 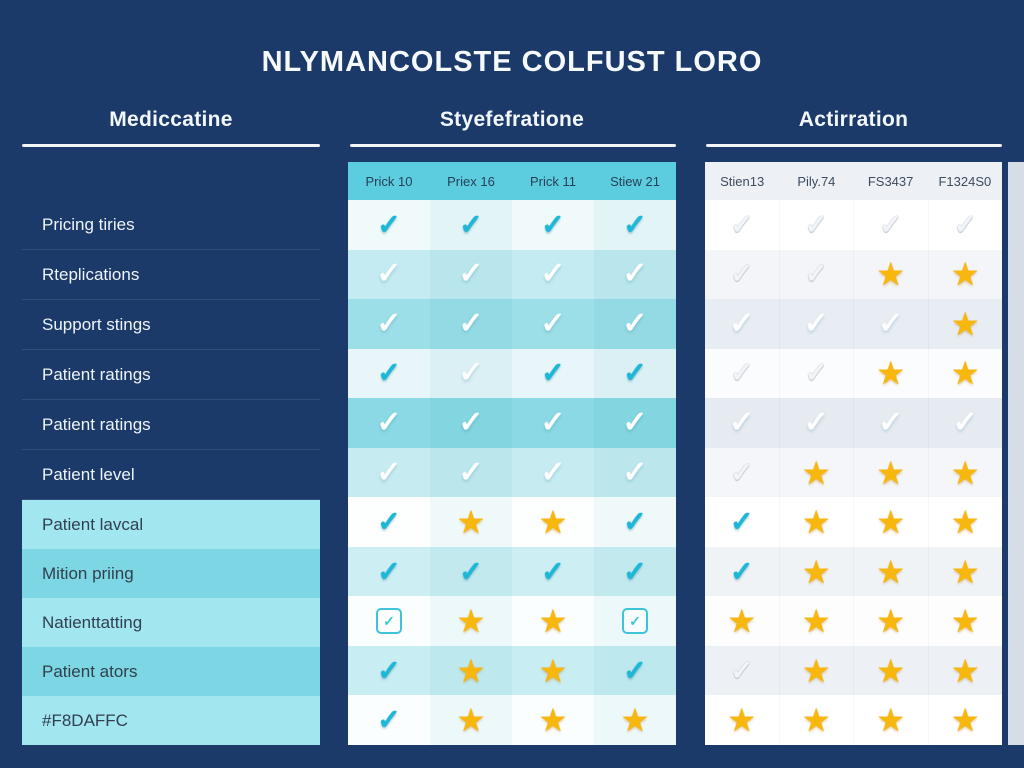 What do you see at coordinates (965, 181) in the screenshot?
I see `column-header: F1324S0` at bounding box center [965, 181].